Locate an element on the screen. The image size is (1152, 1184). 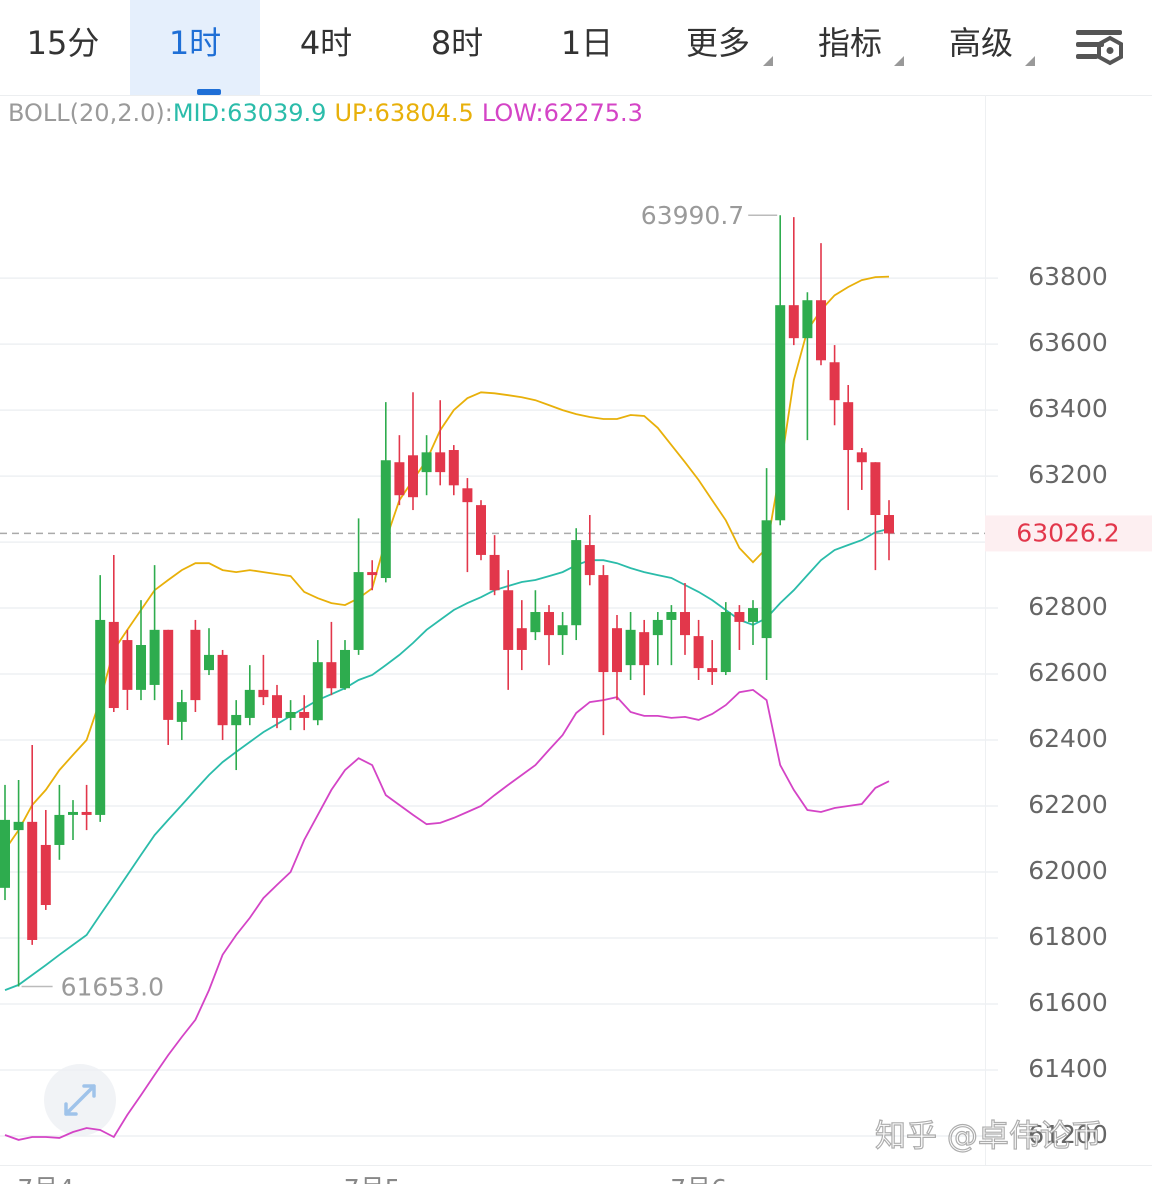
y-tick-label: 61600 is located at coordinates (1068, 1002).